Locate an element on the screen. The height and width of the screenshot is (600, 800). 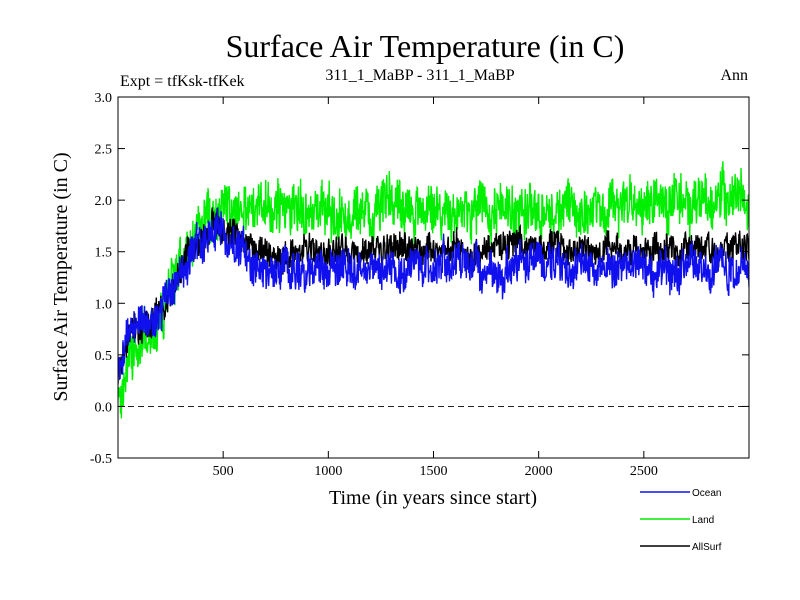
y-tick-label: 0.5 is located at coordinates (104, 356).